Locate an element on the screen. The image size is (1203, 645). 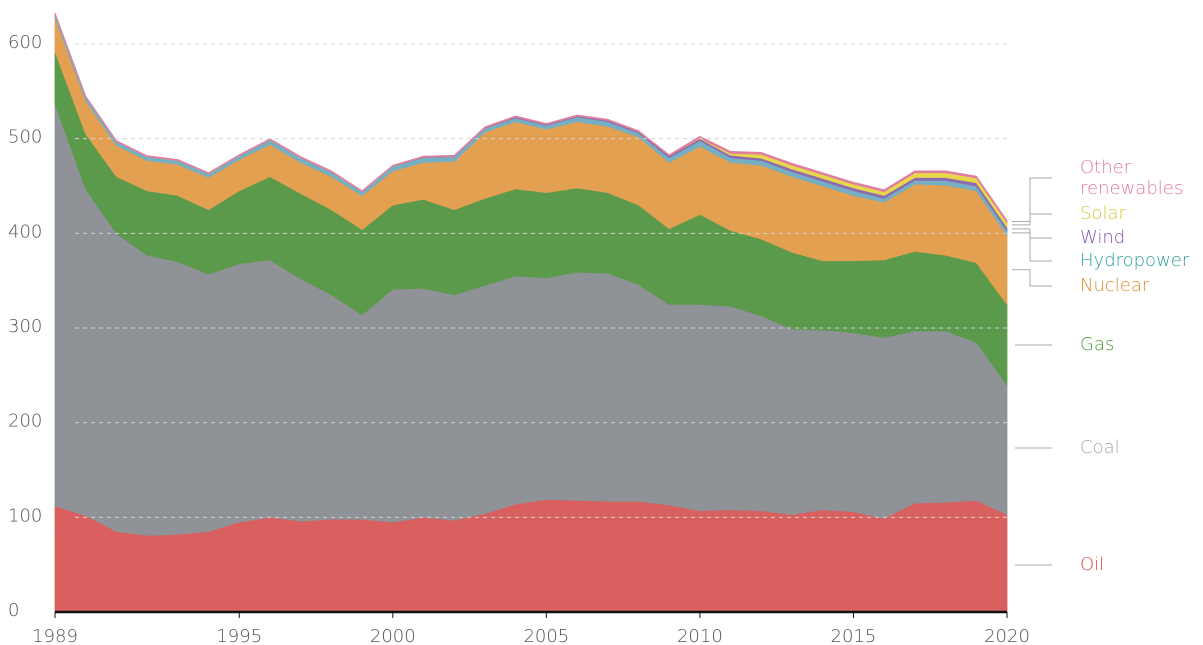
x-tick-label: 1989 is located at coordinates (55, 635).